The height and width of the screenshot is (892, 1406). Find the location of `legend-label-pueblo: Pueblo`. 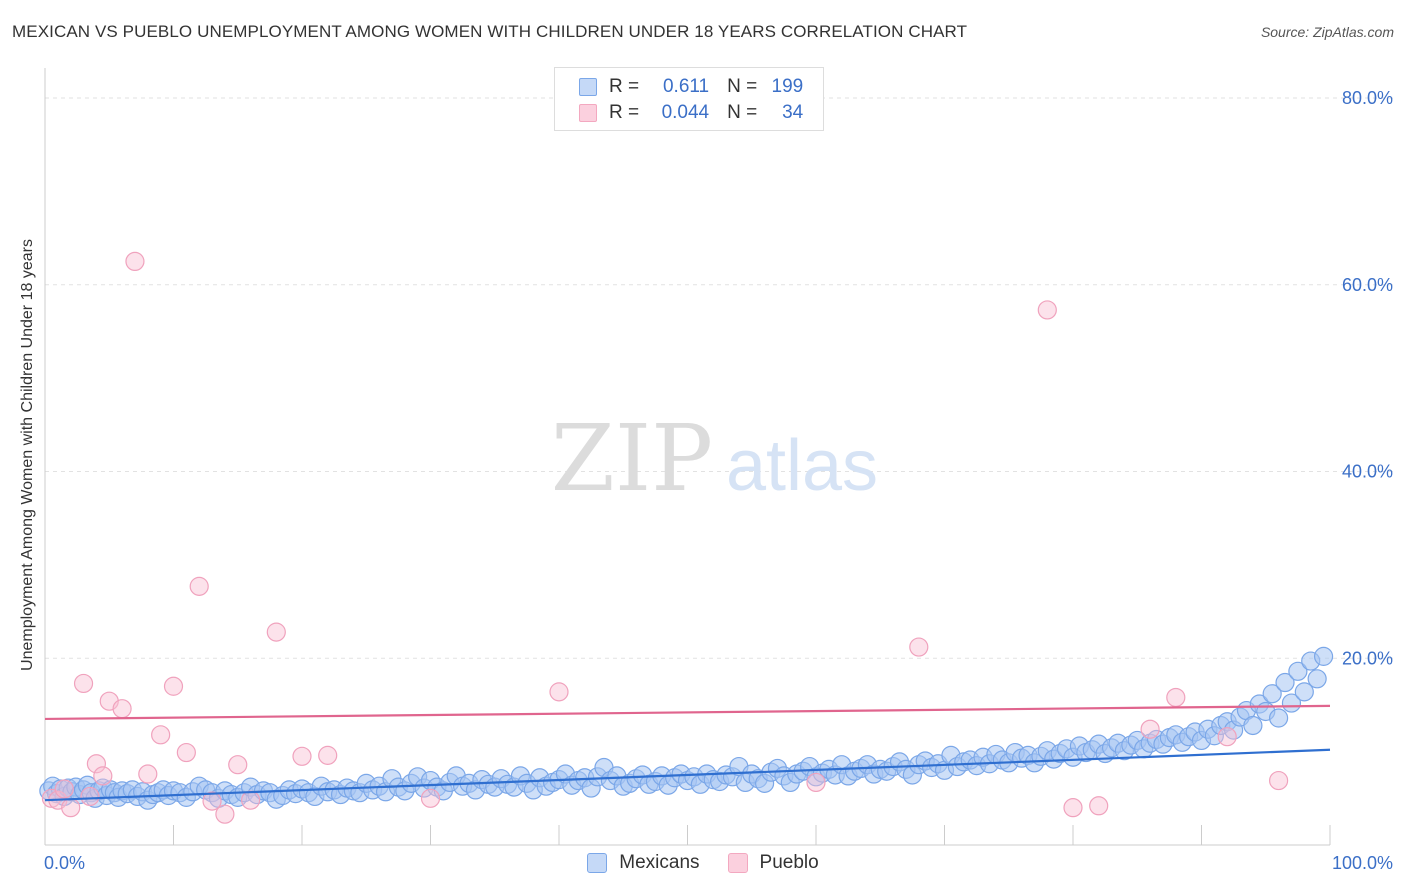

legend-label-pueblo: Pueblo is located at coordinates (789, 862).